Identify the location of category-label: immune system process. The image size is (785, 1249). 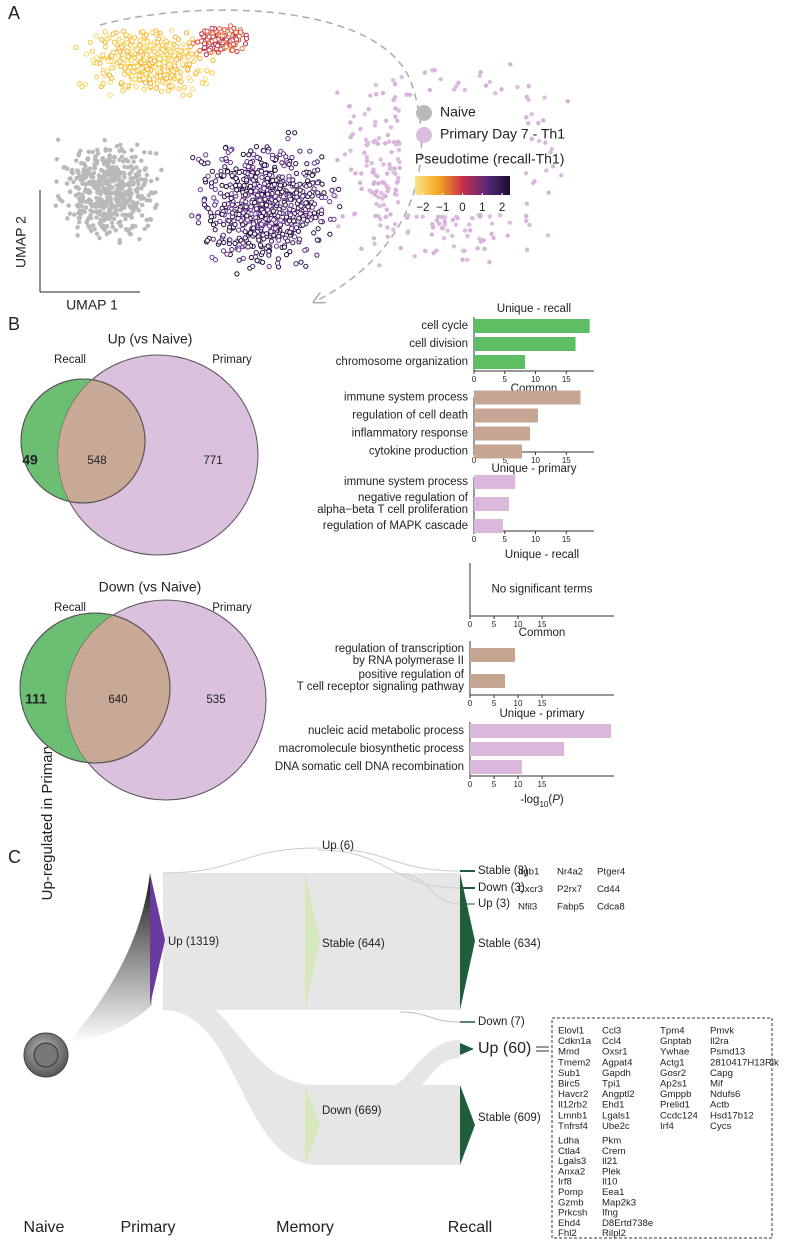
(406, 398).